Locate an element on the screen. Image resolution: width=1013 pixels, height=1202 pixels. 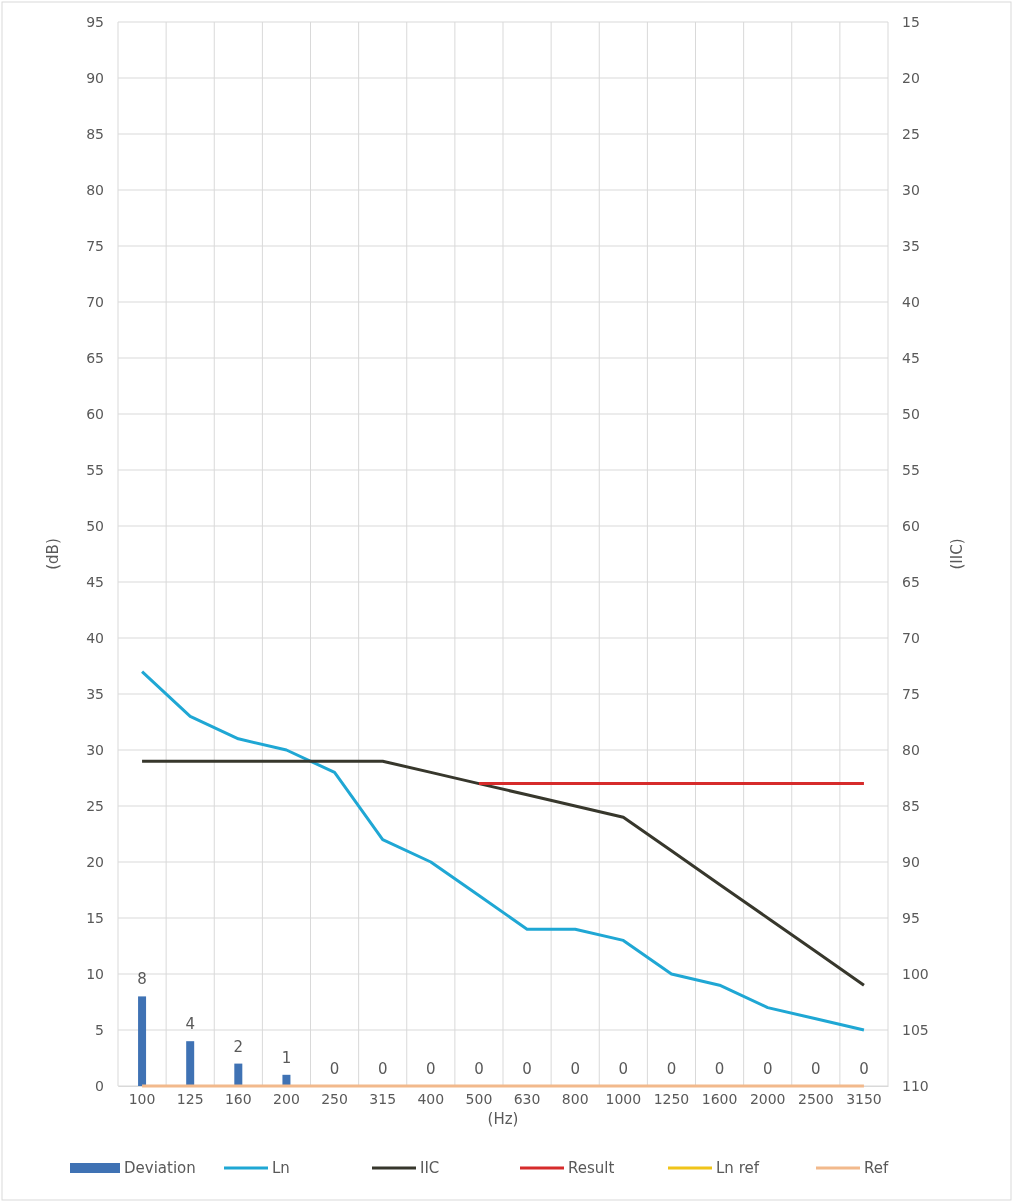
data-label: 8 is located at coordinates (142, 979).